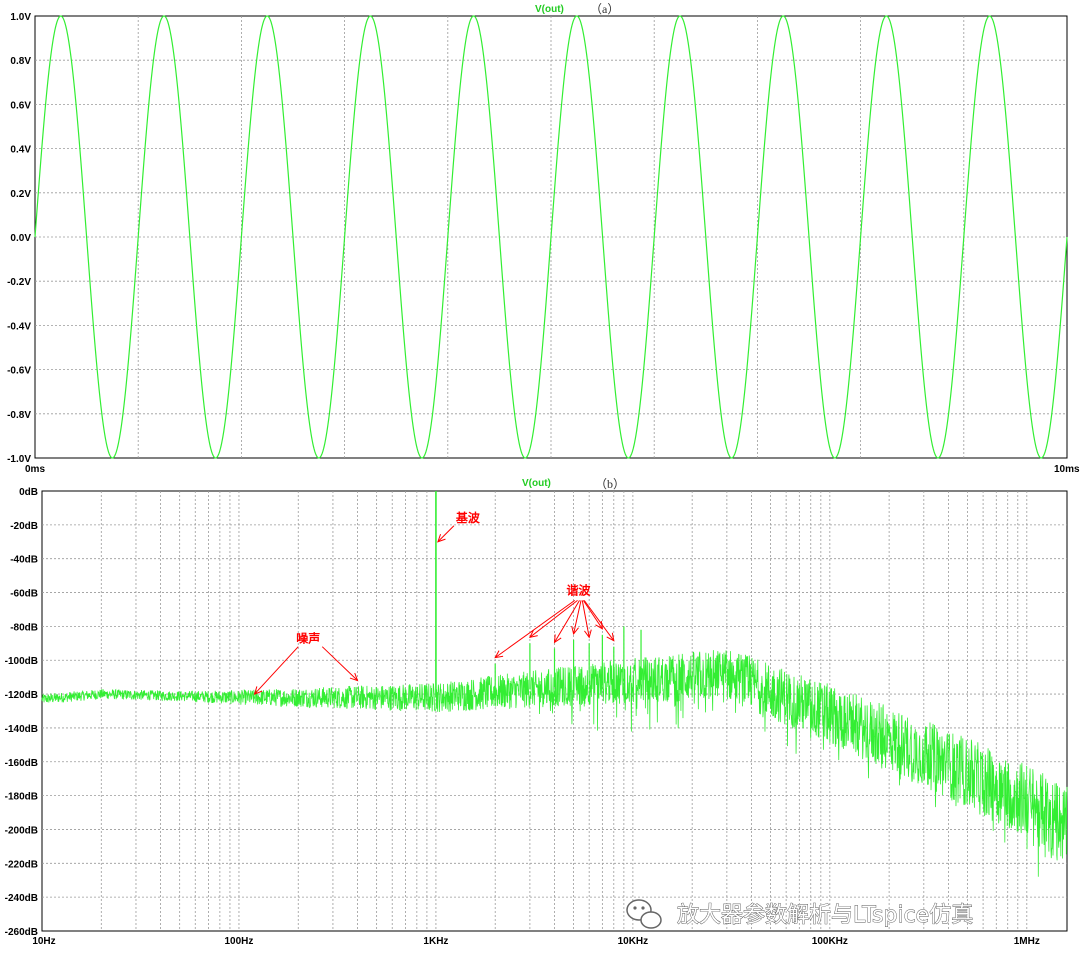 The image size is (1080, 963). What do you see at coordinates (24, 560) in the screenshot?
I see `y-tick-label-b: -40dB` at bounding box center [24, 560].